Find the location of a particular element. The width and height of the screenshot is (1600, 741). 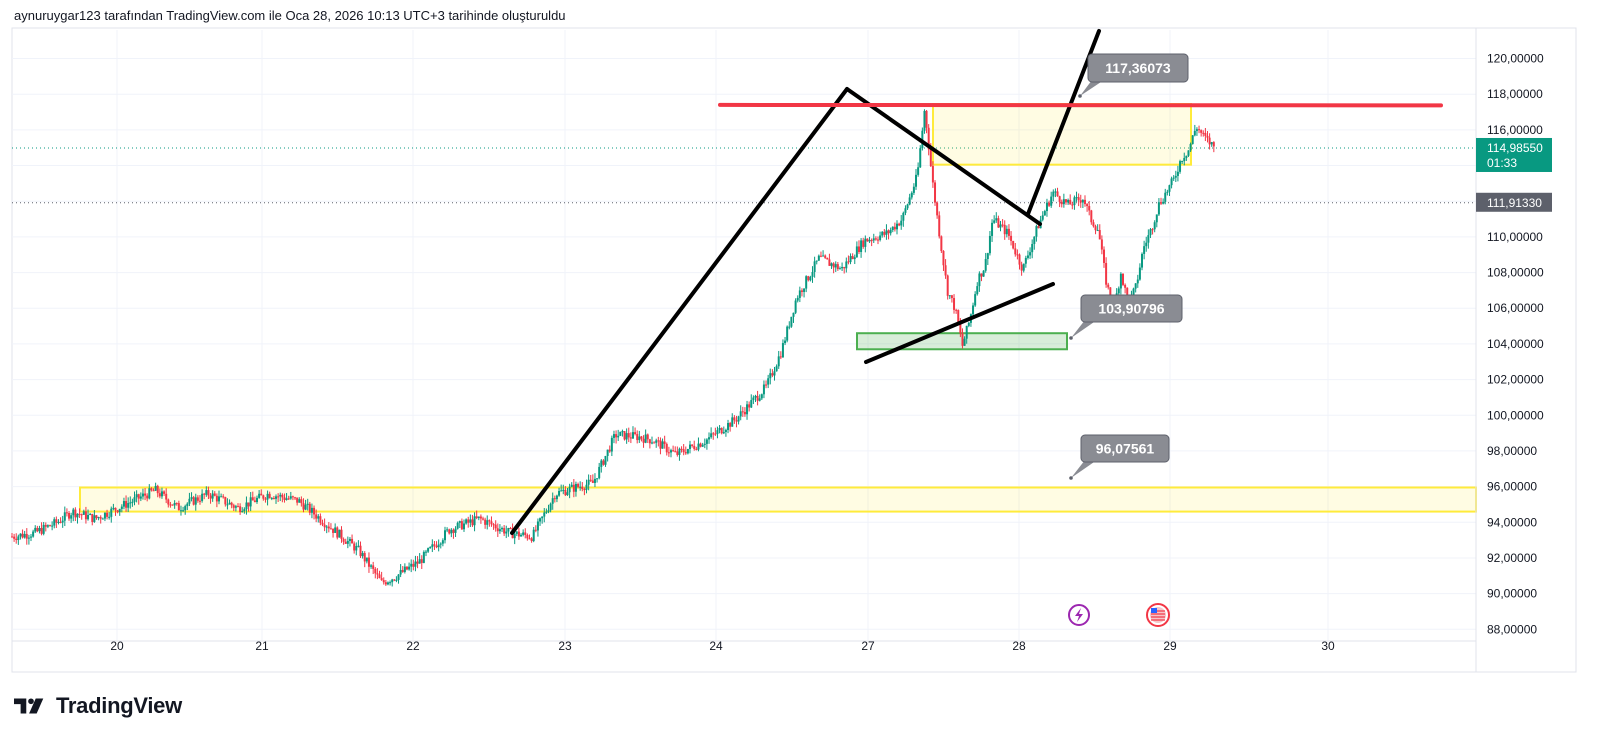

price-tick-label: 88,00000 is located at coordinates (1512, 629).